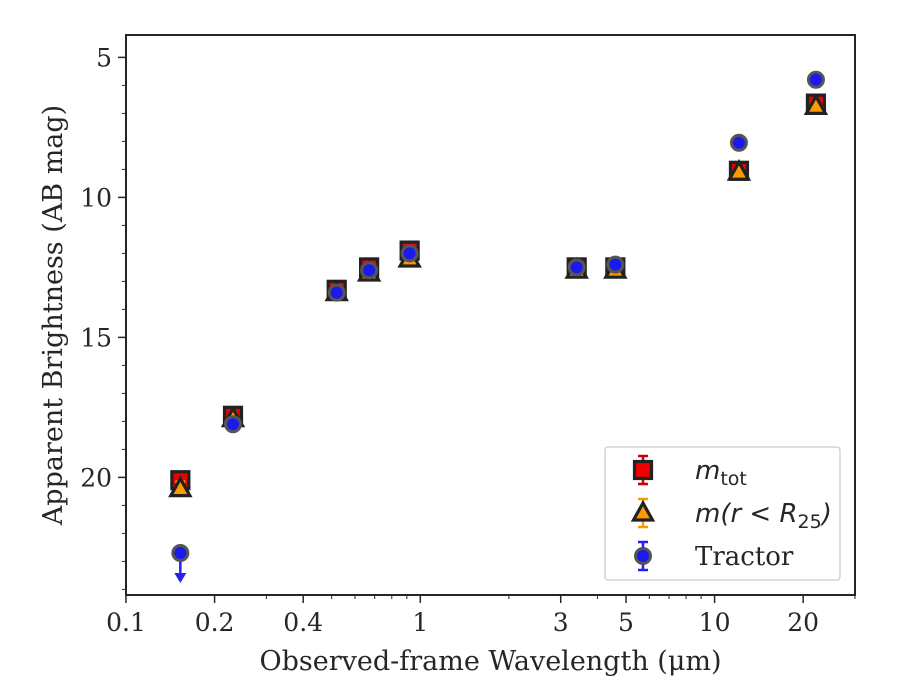 This screenshot has width=900, height=700. I want to click on x-tick-label: 20, so click(803, 622).